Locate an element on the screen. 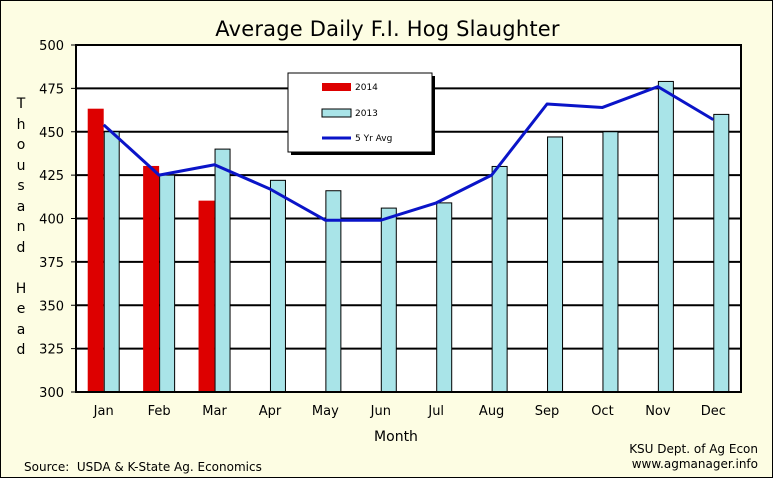 This screenshot has width=773, height=479. credit-note: KSU Dept. of Ag Econ www.agmanager.info is located at coordinates (693, 457).